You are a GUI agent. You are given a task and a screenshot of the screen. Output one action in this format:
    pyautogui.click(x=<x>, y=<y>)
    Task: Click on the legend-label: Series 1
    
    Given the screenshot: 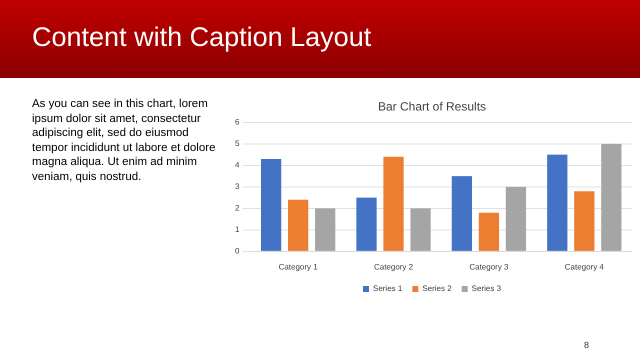 What is the action you would take?
    pyautogui.click(x=387, y=289)
    